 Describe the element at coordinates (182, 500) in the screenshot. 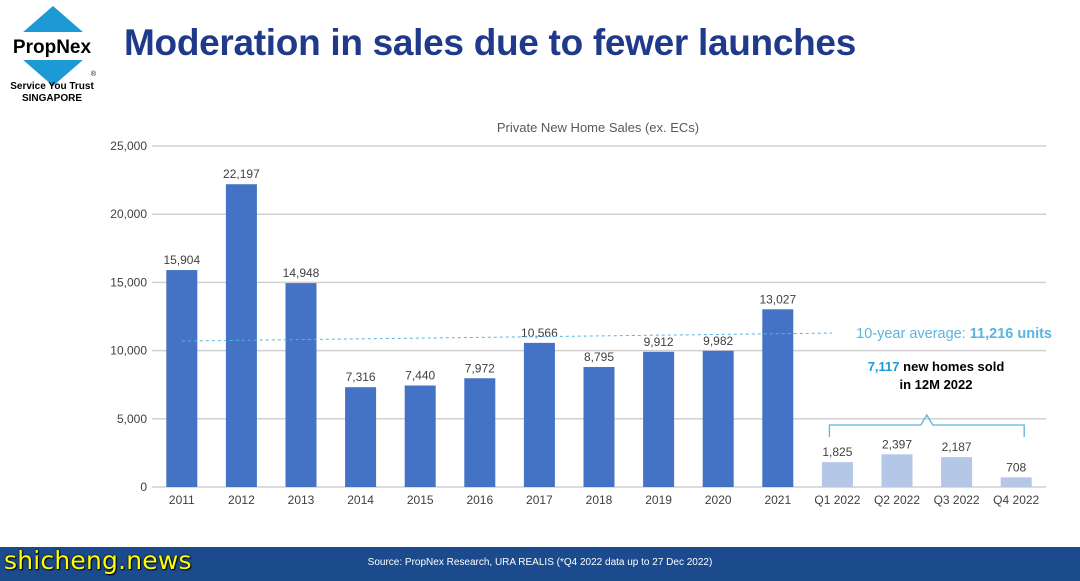

I see `x-tick-label: 2011` at that location.